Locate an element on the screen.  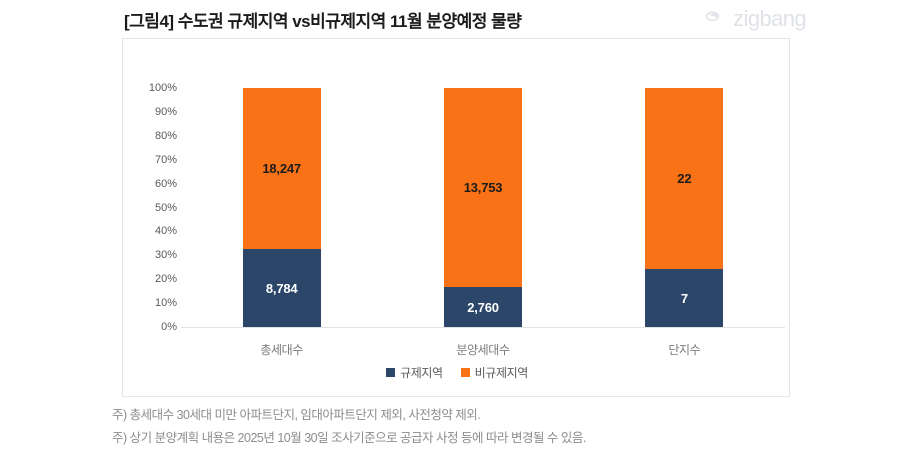
bar-group: 7 22 is located at coordinates (684, 207).